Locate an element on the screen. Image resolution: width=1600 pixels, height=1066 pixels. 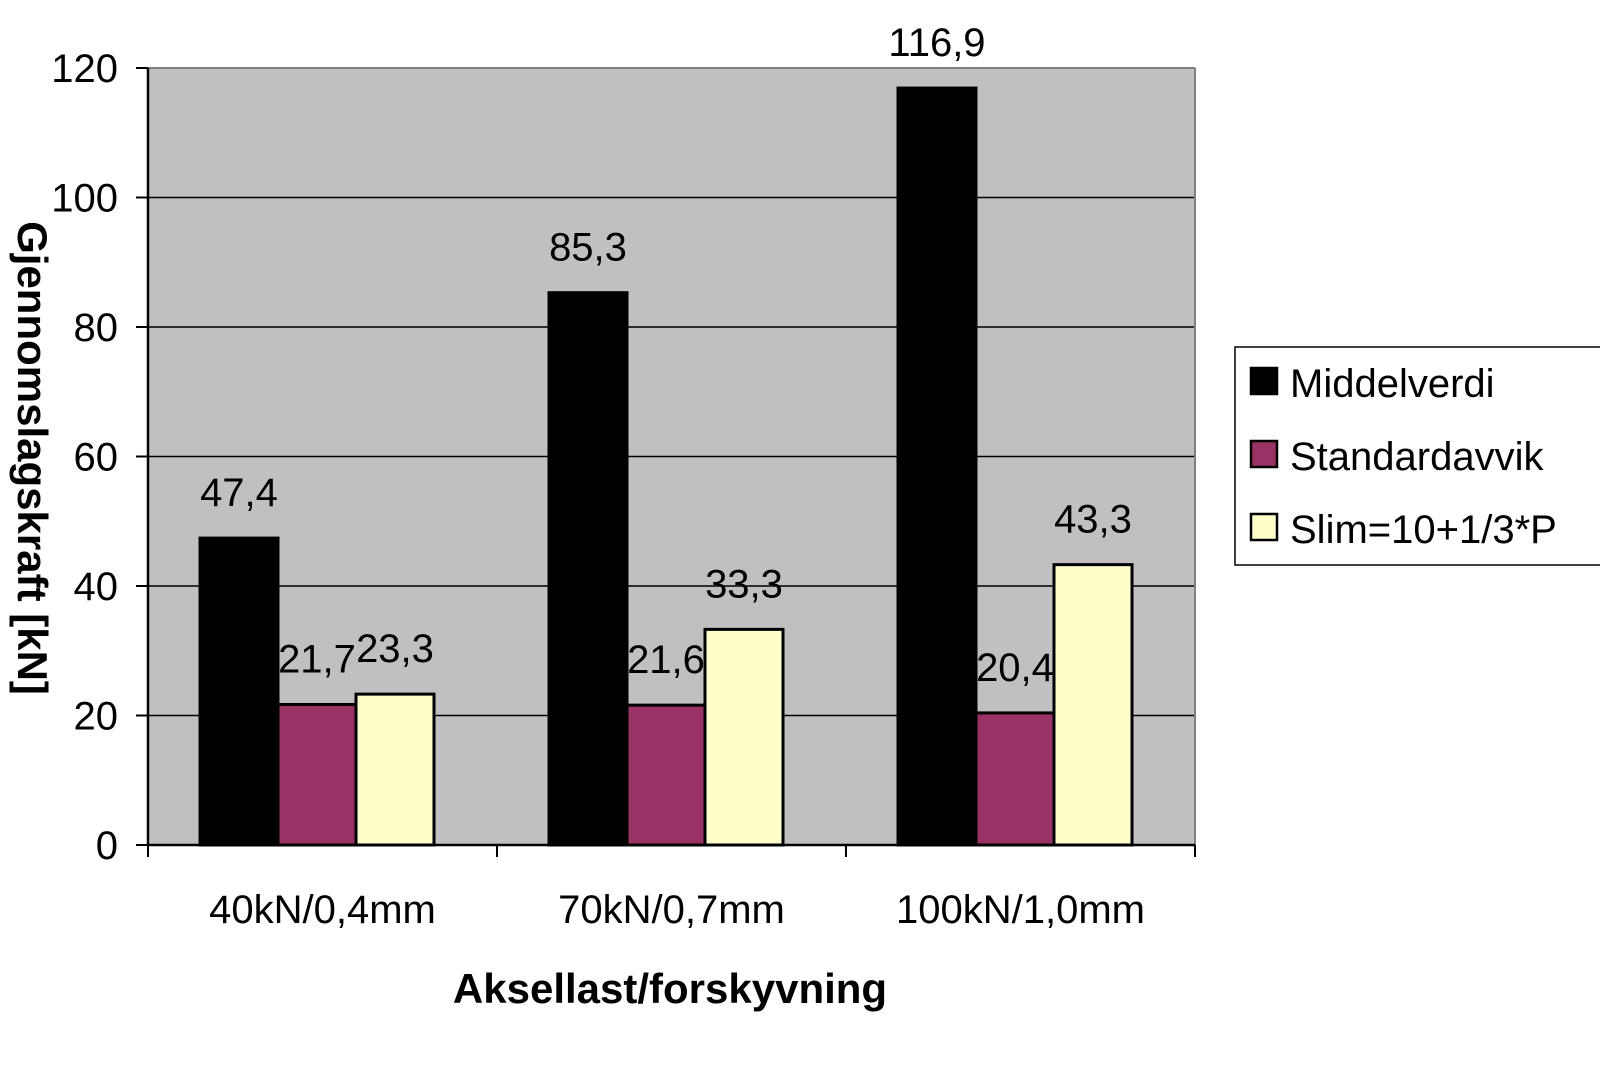
y-axis-title: Gjennomslagskraft [kN] is located at coordinates (32, 458).